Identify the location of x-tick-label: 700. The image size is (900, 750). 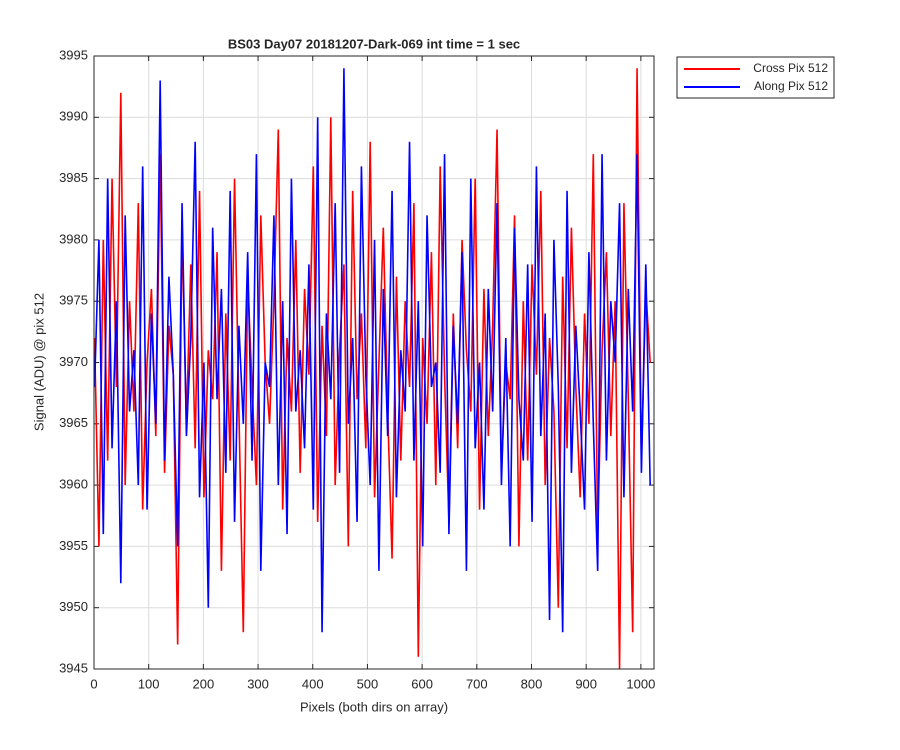
(477, 683).